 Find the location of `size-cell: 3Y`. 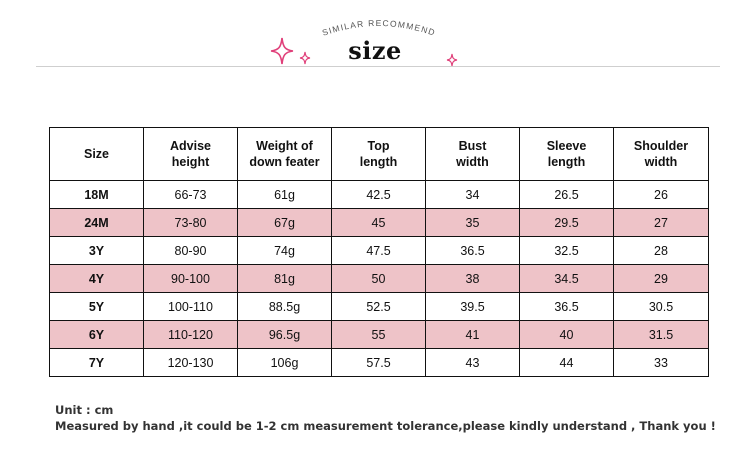

size-cell: 3Y is located at coordinates (96, 250).